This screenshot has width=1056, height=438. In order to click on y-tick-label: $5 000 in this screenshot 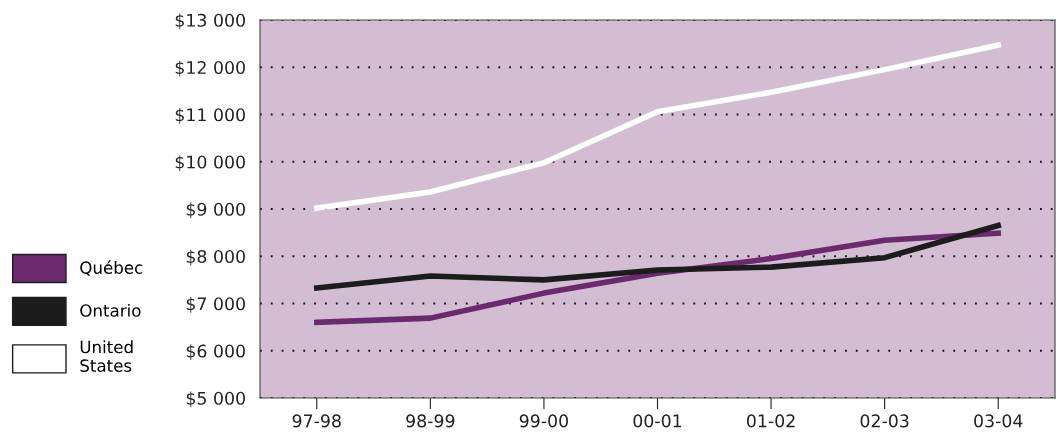, I will do `click(215, 399)`.